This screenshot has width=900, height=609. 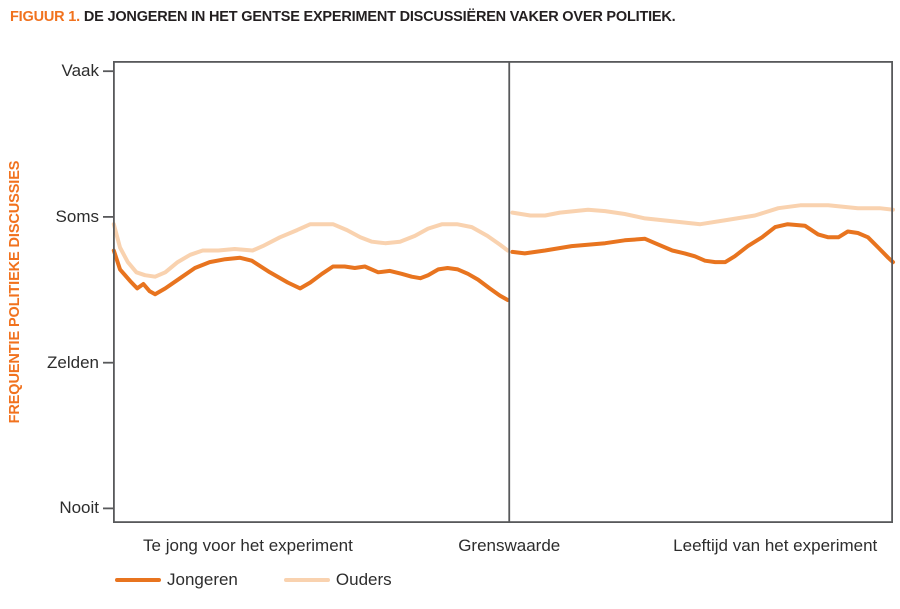 I want to click on legend-swatch-jongeren, so click(x=138, y=580).